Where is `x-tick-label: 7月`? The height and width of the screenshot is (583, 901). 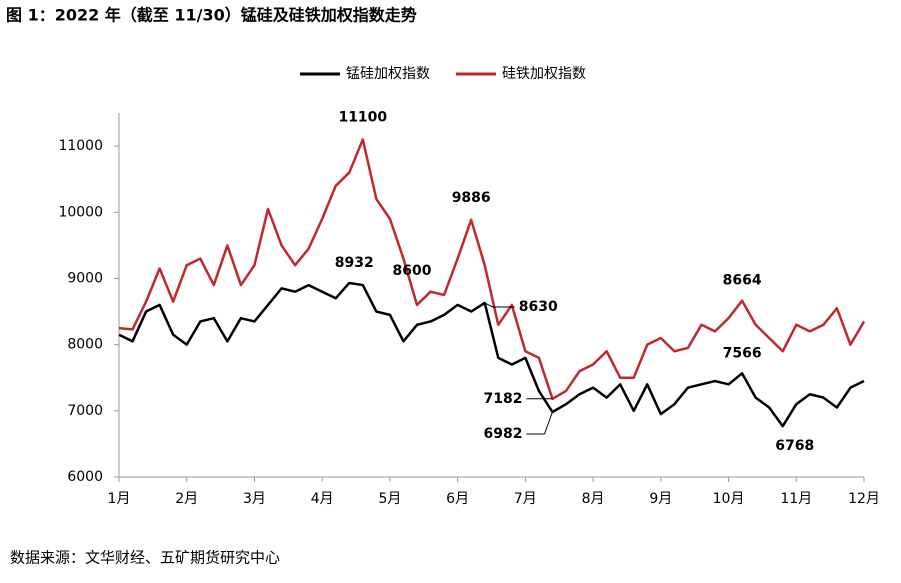 x-tick-label: 7月 is located at coordinates (525, 499).